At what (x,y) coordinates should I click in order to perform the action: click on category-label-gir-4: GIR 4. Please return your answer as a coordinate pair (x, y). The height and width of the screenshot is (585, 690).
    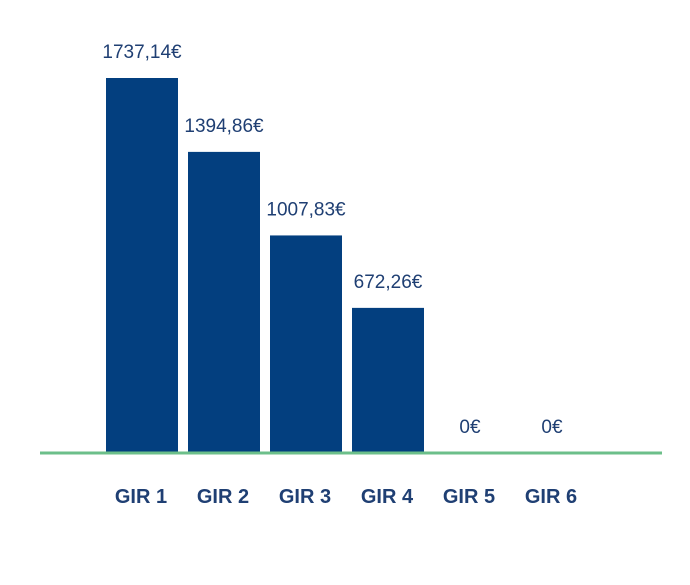
    Looking at the image, I should click on (387, 497).